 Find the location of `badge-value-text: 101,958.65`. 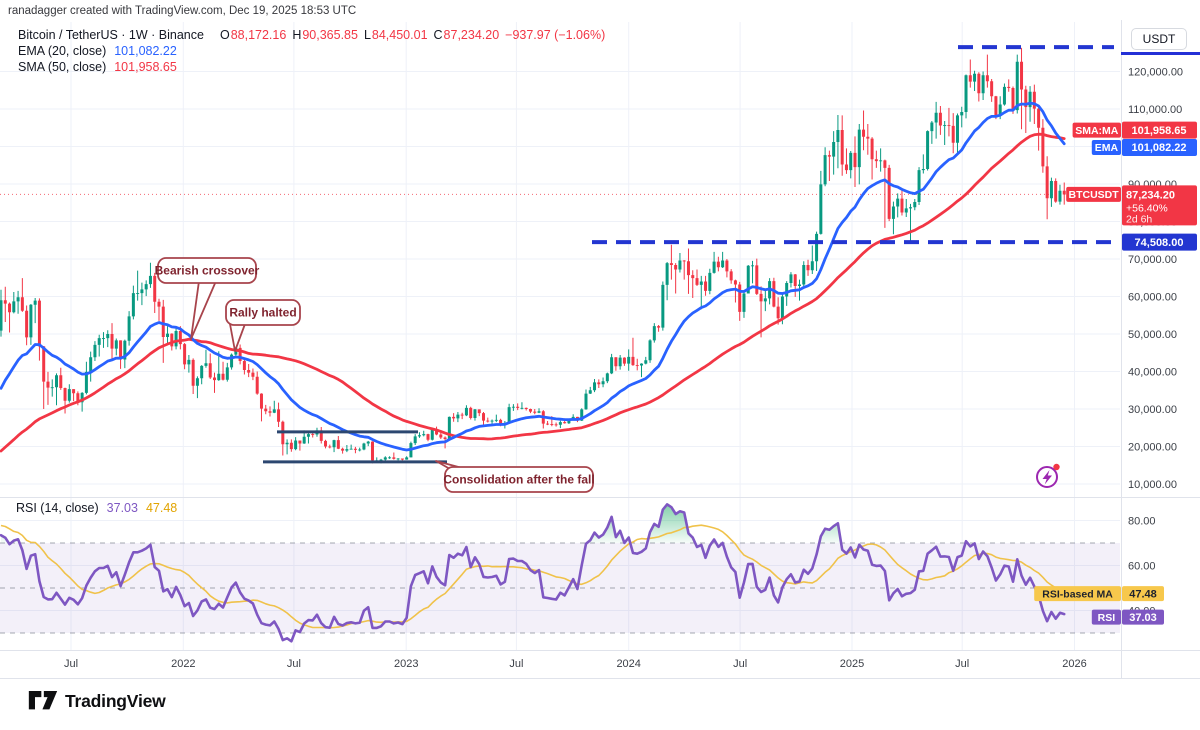

badge-value-text: 101,958.65 is located at coordinates (1158, 131).